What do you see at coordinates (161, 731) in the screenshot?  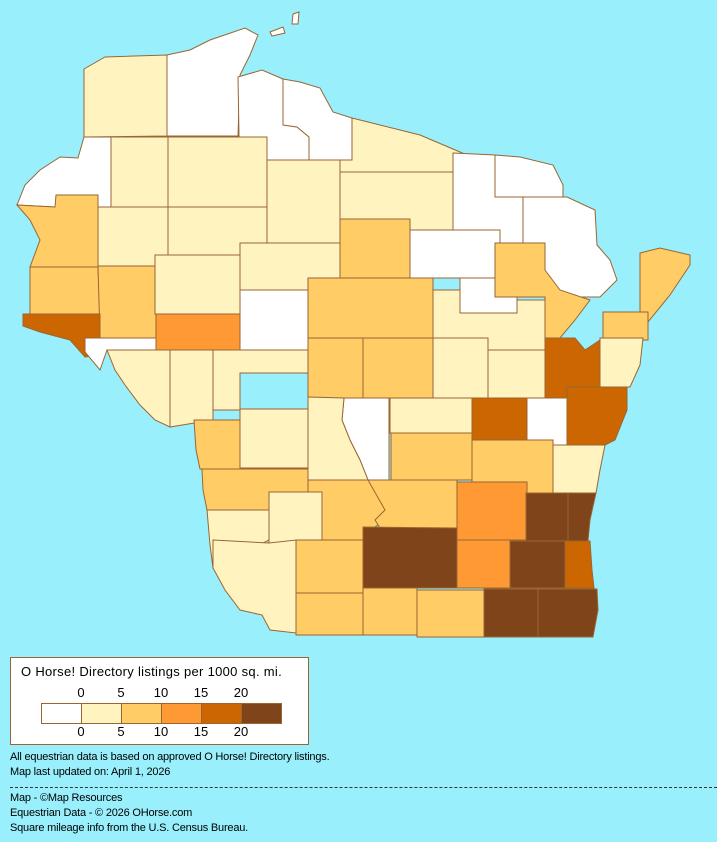 I see `legend-bottom-tick: 10` at bounding box center [161, 731].